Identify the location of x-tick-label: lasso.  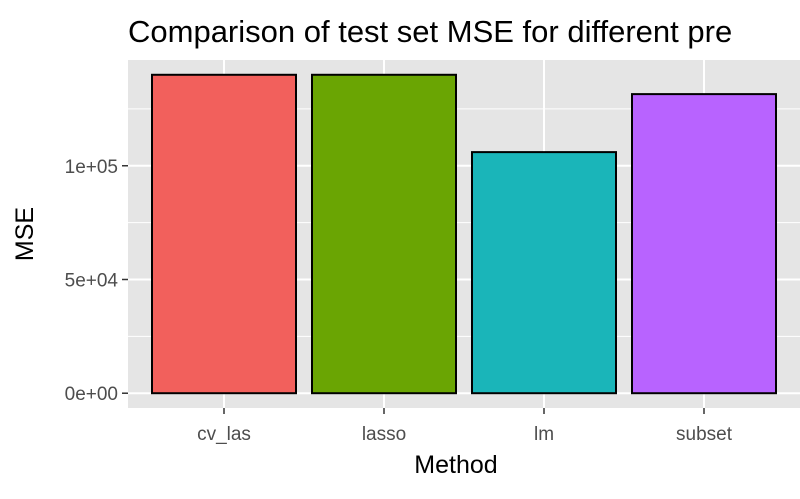
(384, 434).